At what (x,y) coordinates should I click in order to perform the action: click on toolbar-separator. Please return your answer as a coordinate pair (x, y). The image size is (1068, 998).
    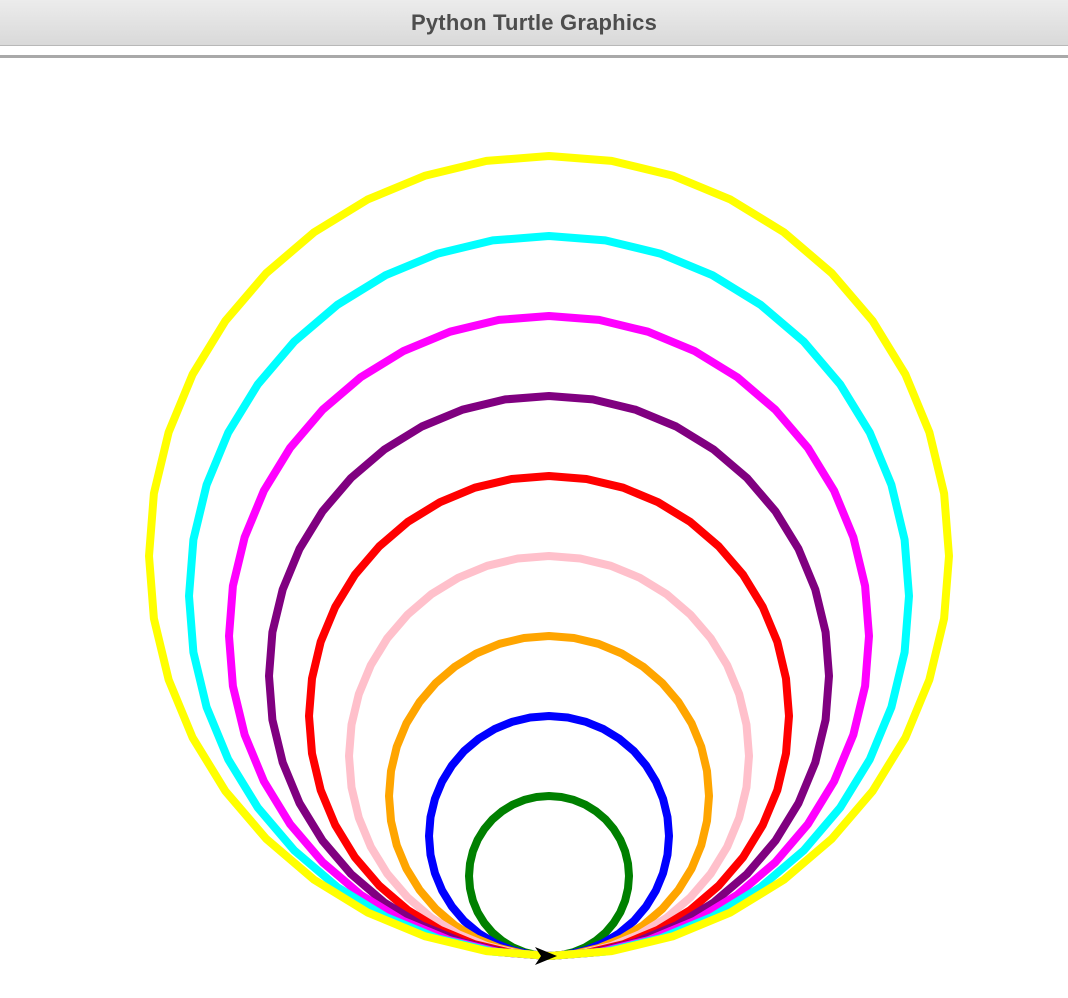
    Looking at the image, I should click on (534, 56).